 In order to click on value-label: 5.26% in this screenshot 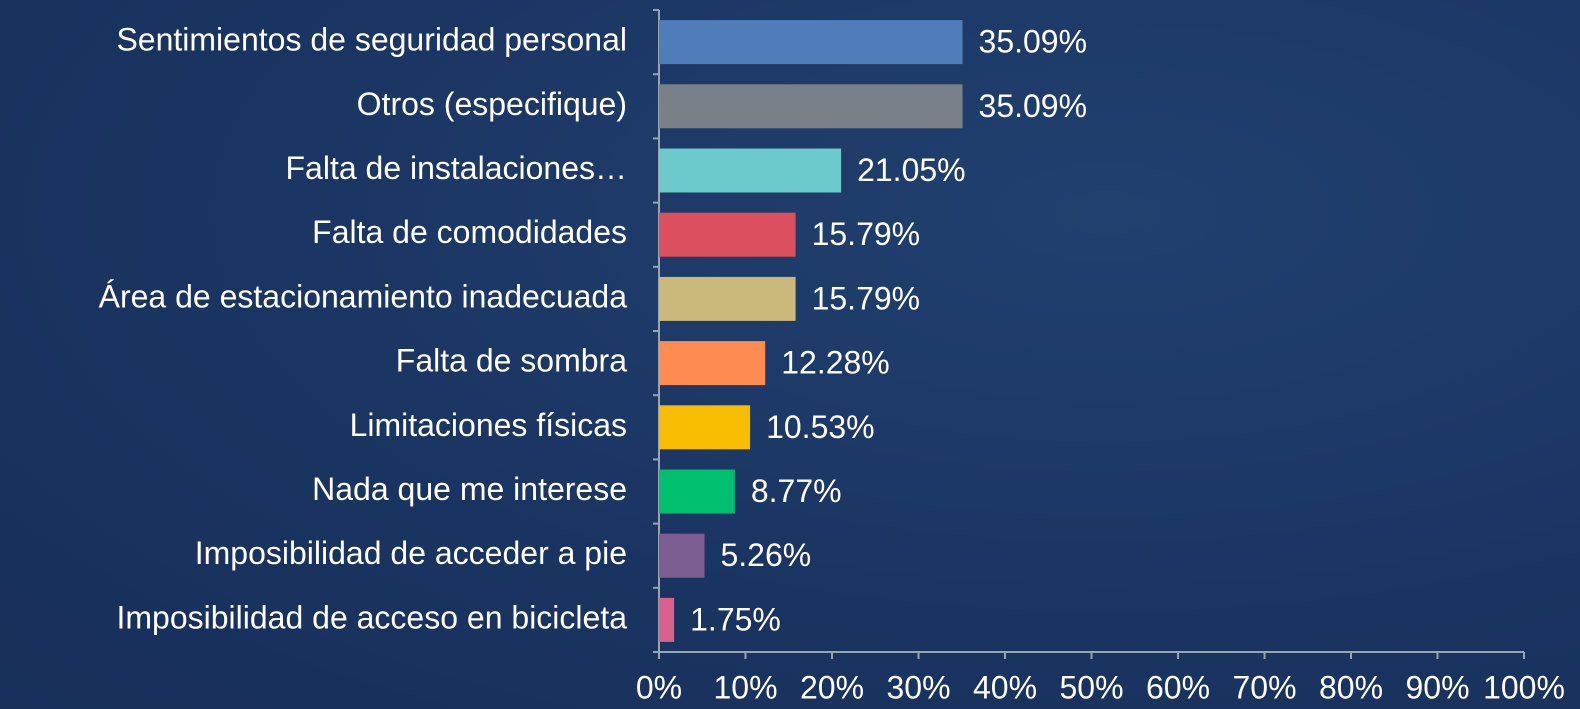, I will do `click(765, 555)`.